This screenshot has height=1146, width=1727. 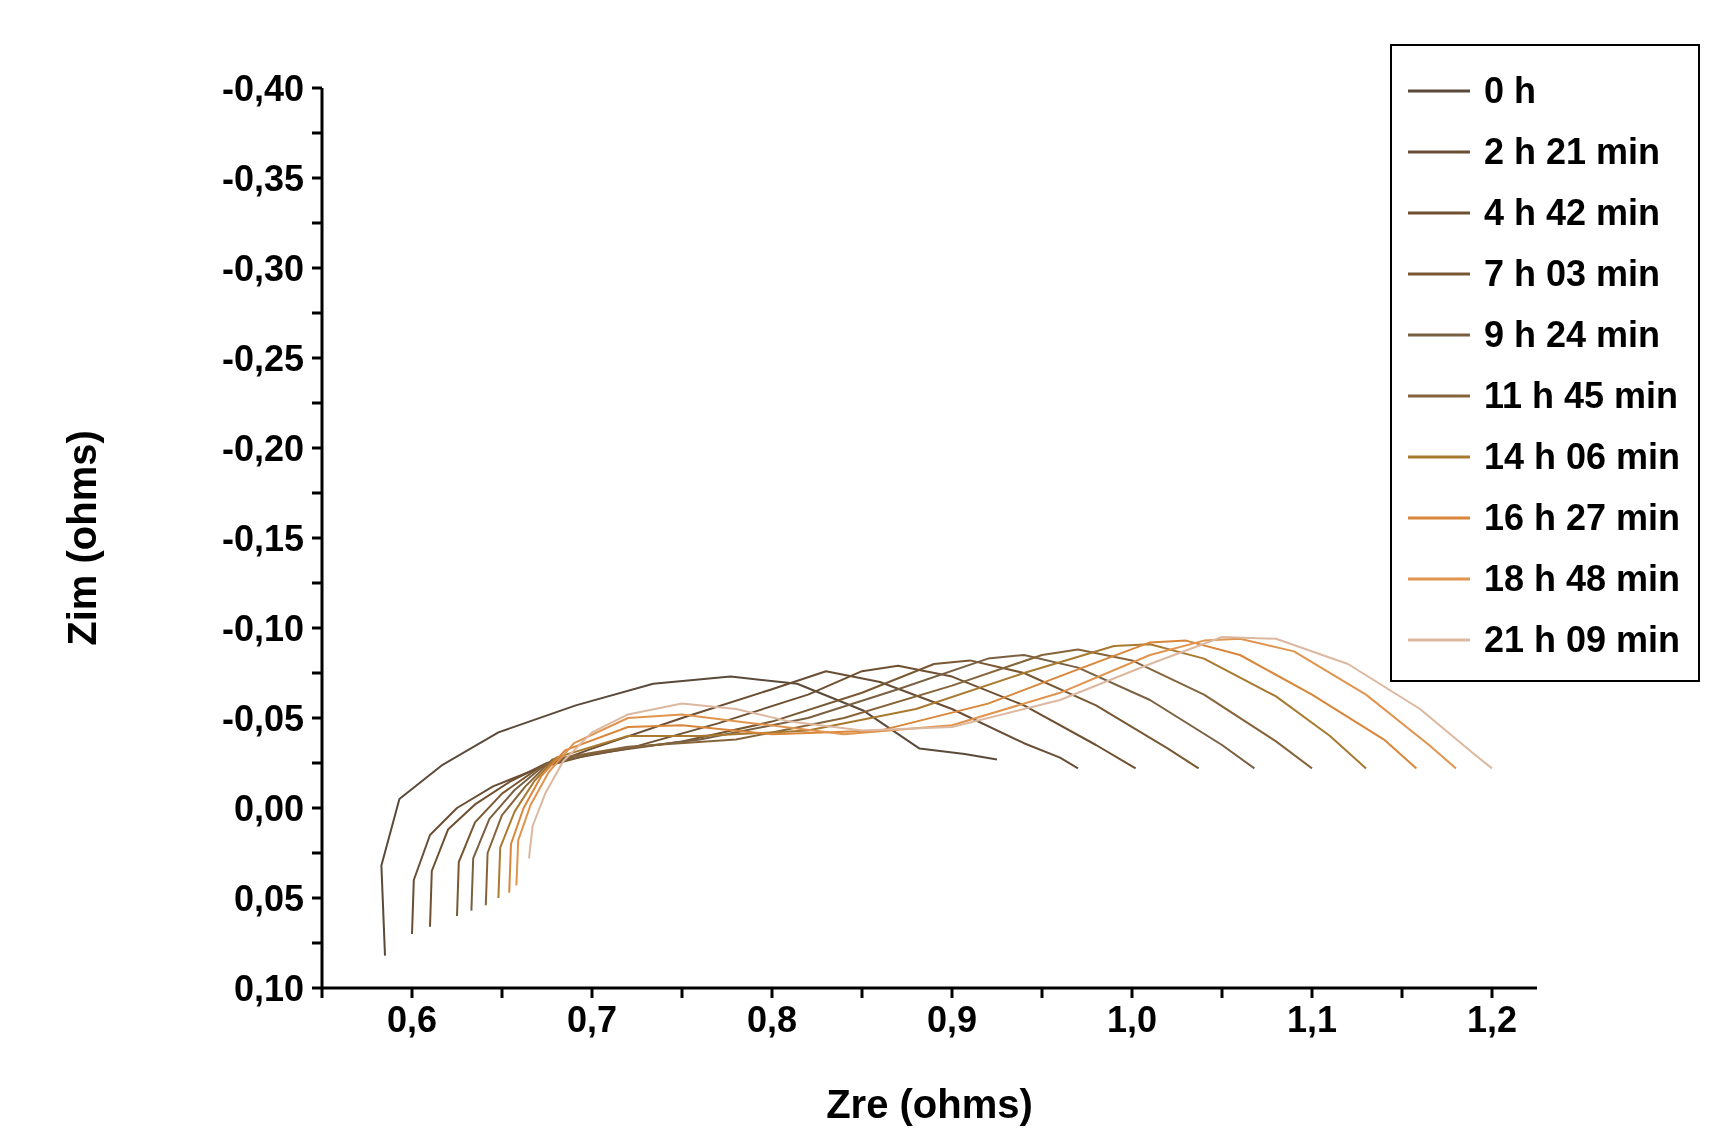 I want to click on x-tick-label: 1,1, so click(x=1312, y=1019).